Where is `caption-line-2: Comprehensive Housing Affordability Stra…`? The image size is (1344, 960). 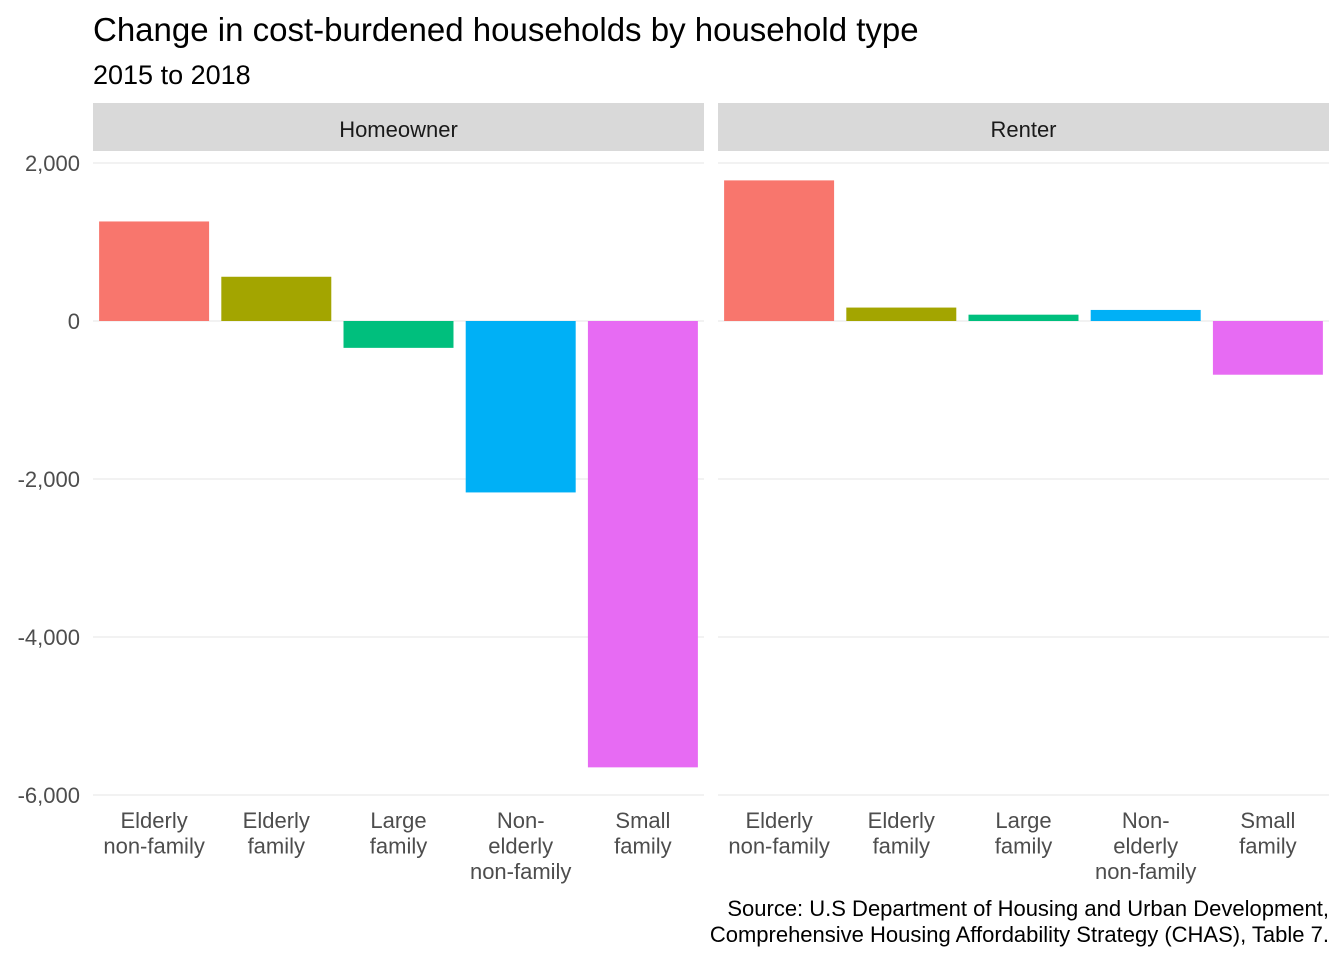
caption-line-2: Comprehensive Housing Affordability Stra… is located at coordinates (1019, 934).